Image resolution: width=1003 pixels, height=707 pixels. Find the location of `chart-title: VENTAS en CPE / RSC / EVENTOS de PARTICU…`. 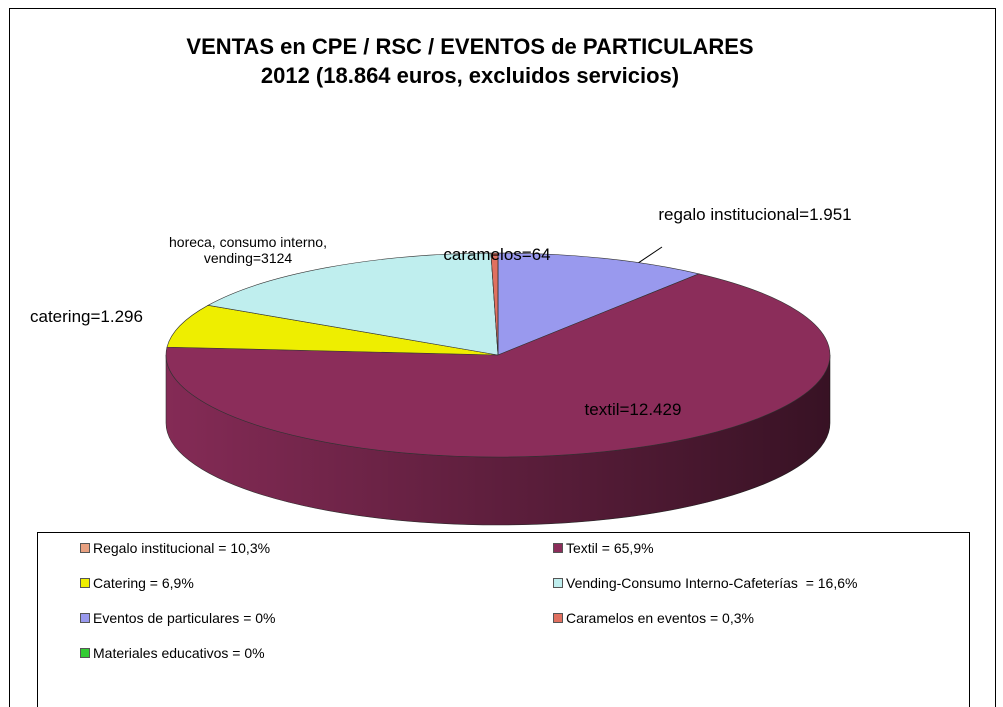

chart-title: VENTAS en CPE / RSC / EVENTOS de PARTICU… is located at coordinates (470, 46).